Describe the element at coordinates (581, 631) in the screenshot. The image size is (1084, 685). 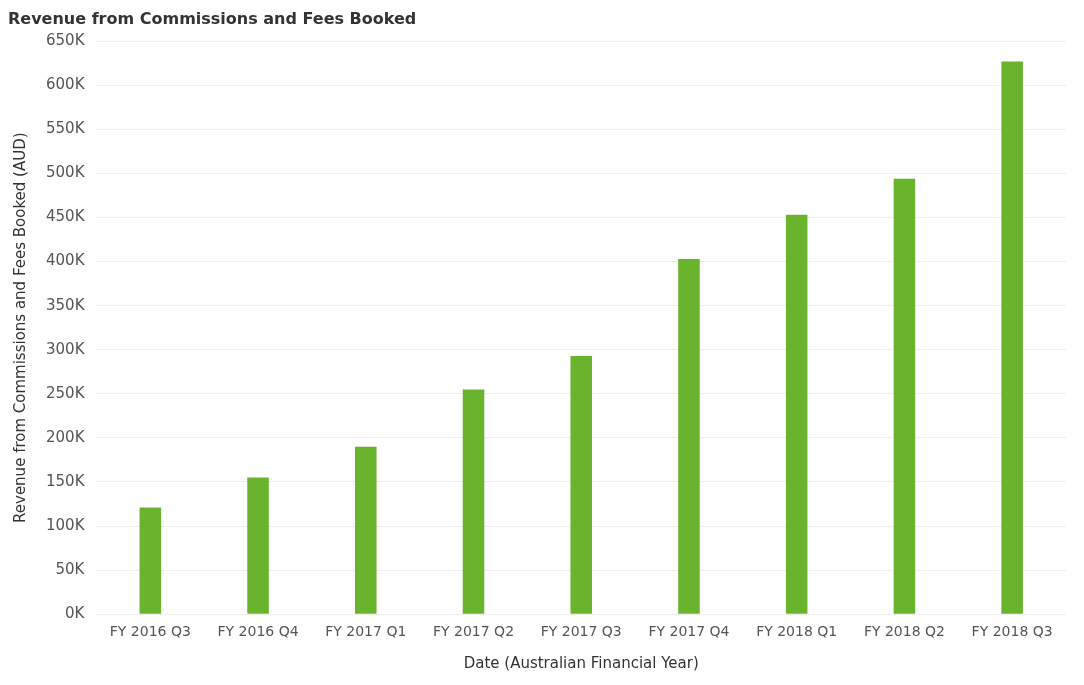
I see `x-tick-label: FY 2017 Q3` at that location.